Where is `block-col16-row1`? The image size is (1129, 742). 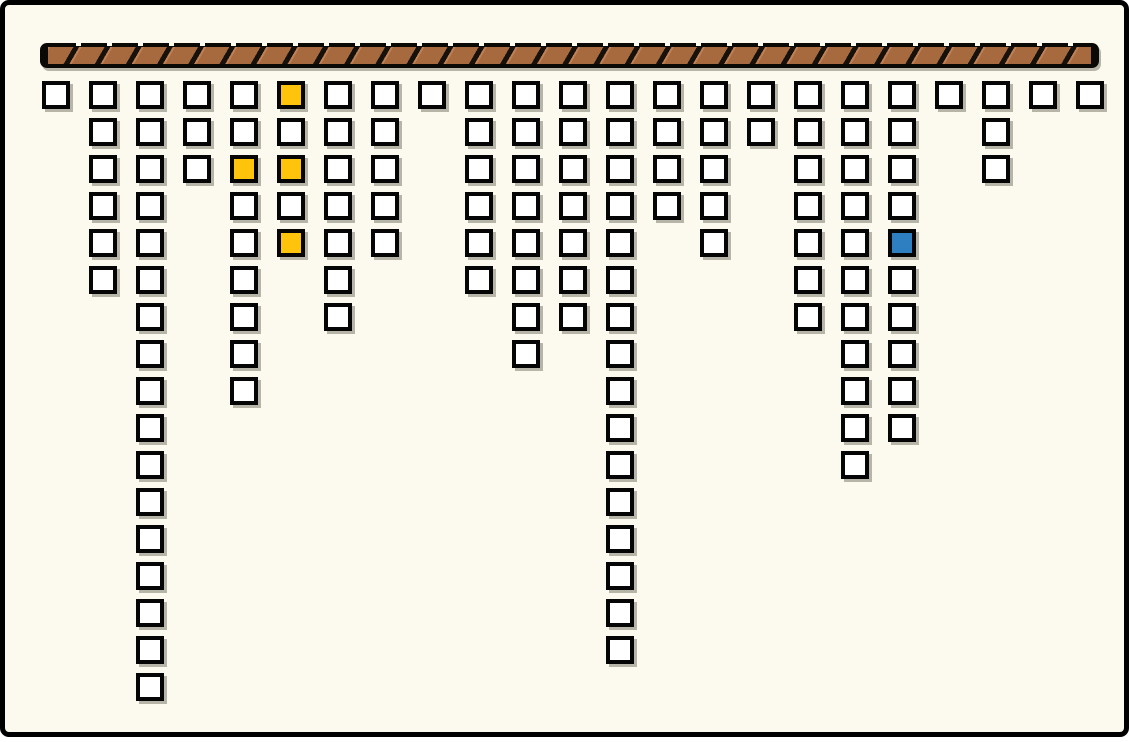 block-col16-row1 is located at coordinates (761, 95).